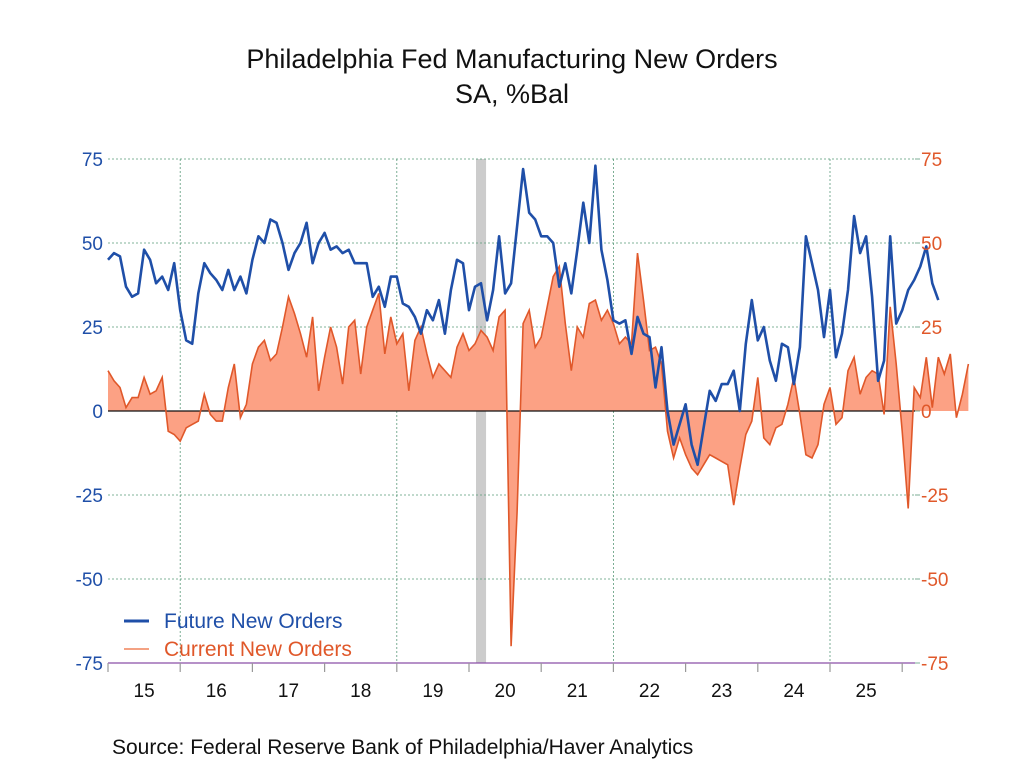 Image resolution: width=1024 pixels, height=768 pixels. I want to click on x-tick-label: 24, so click(794, 691).